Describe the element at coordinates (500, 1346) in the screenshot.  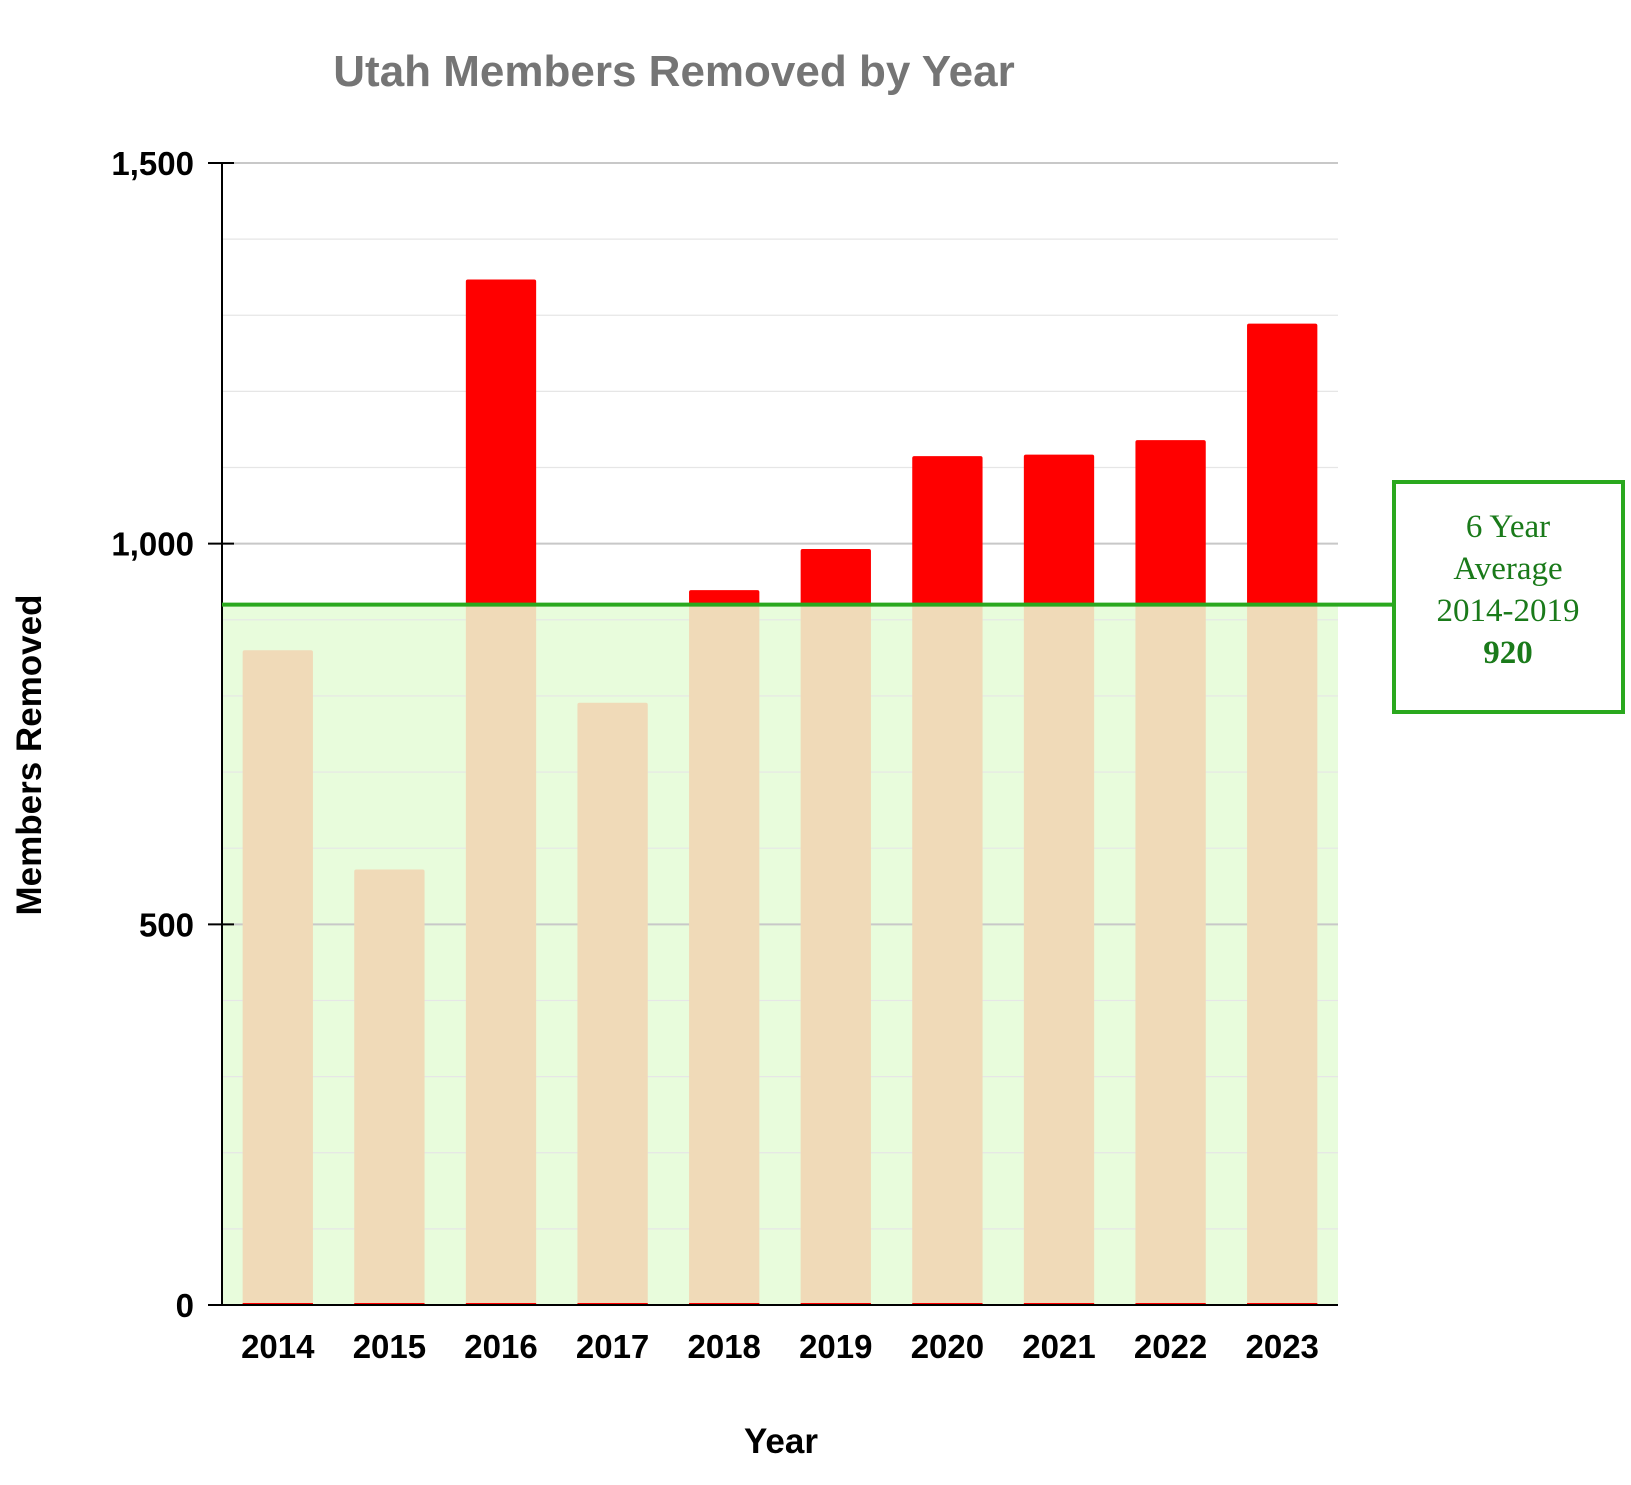
I see `x-tick-label: 2016` at that location.